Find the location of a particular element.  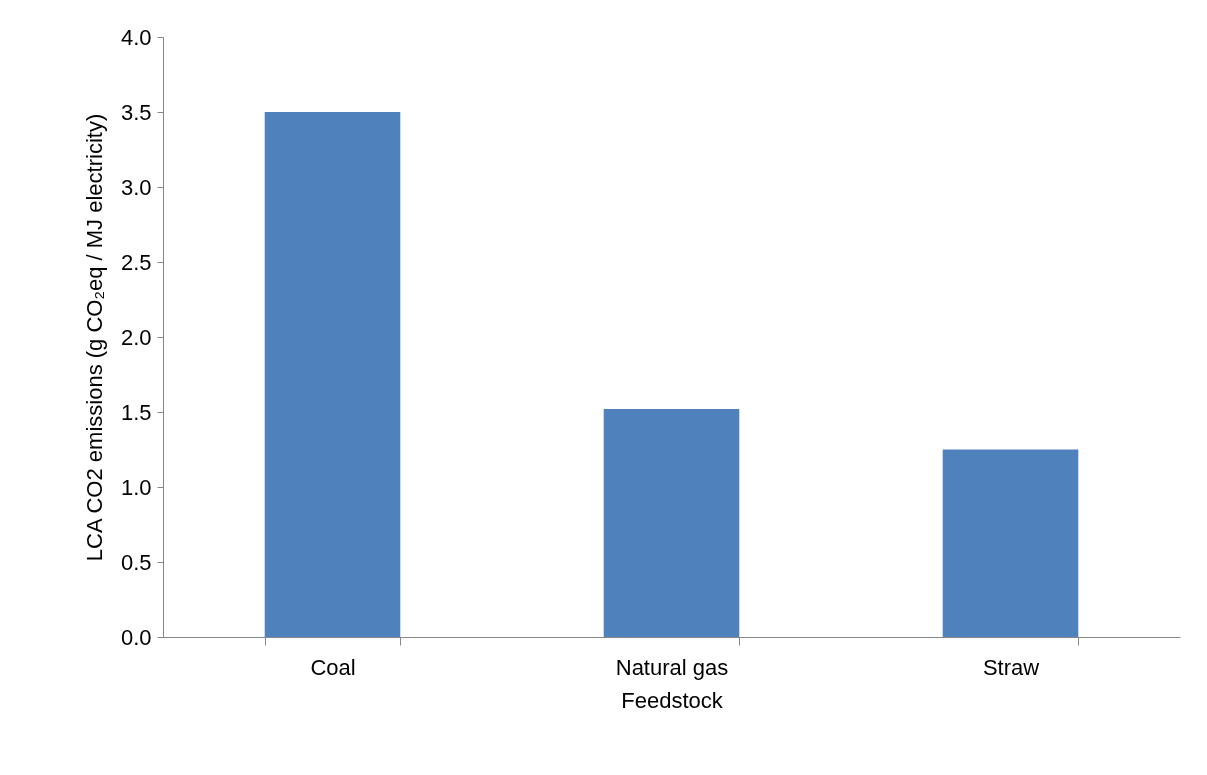

y-tick-label: 2.0 is located at coordinates (136, 337).